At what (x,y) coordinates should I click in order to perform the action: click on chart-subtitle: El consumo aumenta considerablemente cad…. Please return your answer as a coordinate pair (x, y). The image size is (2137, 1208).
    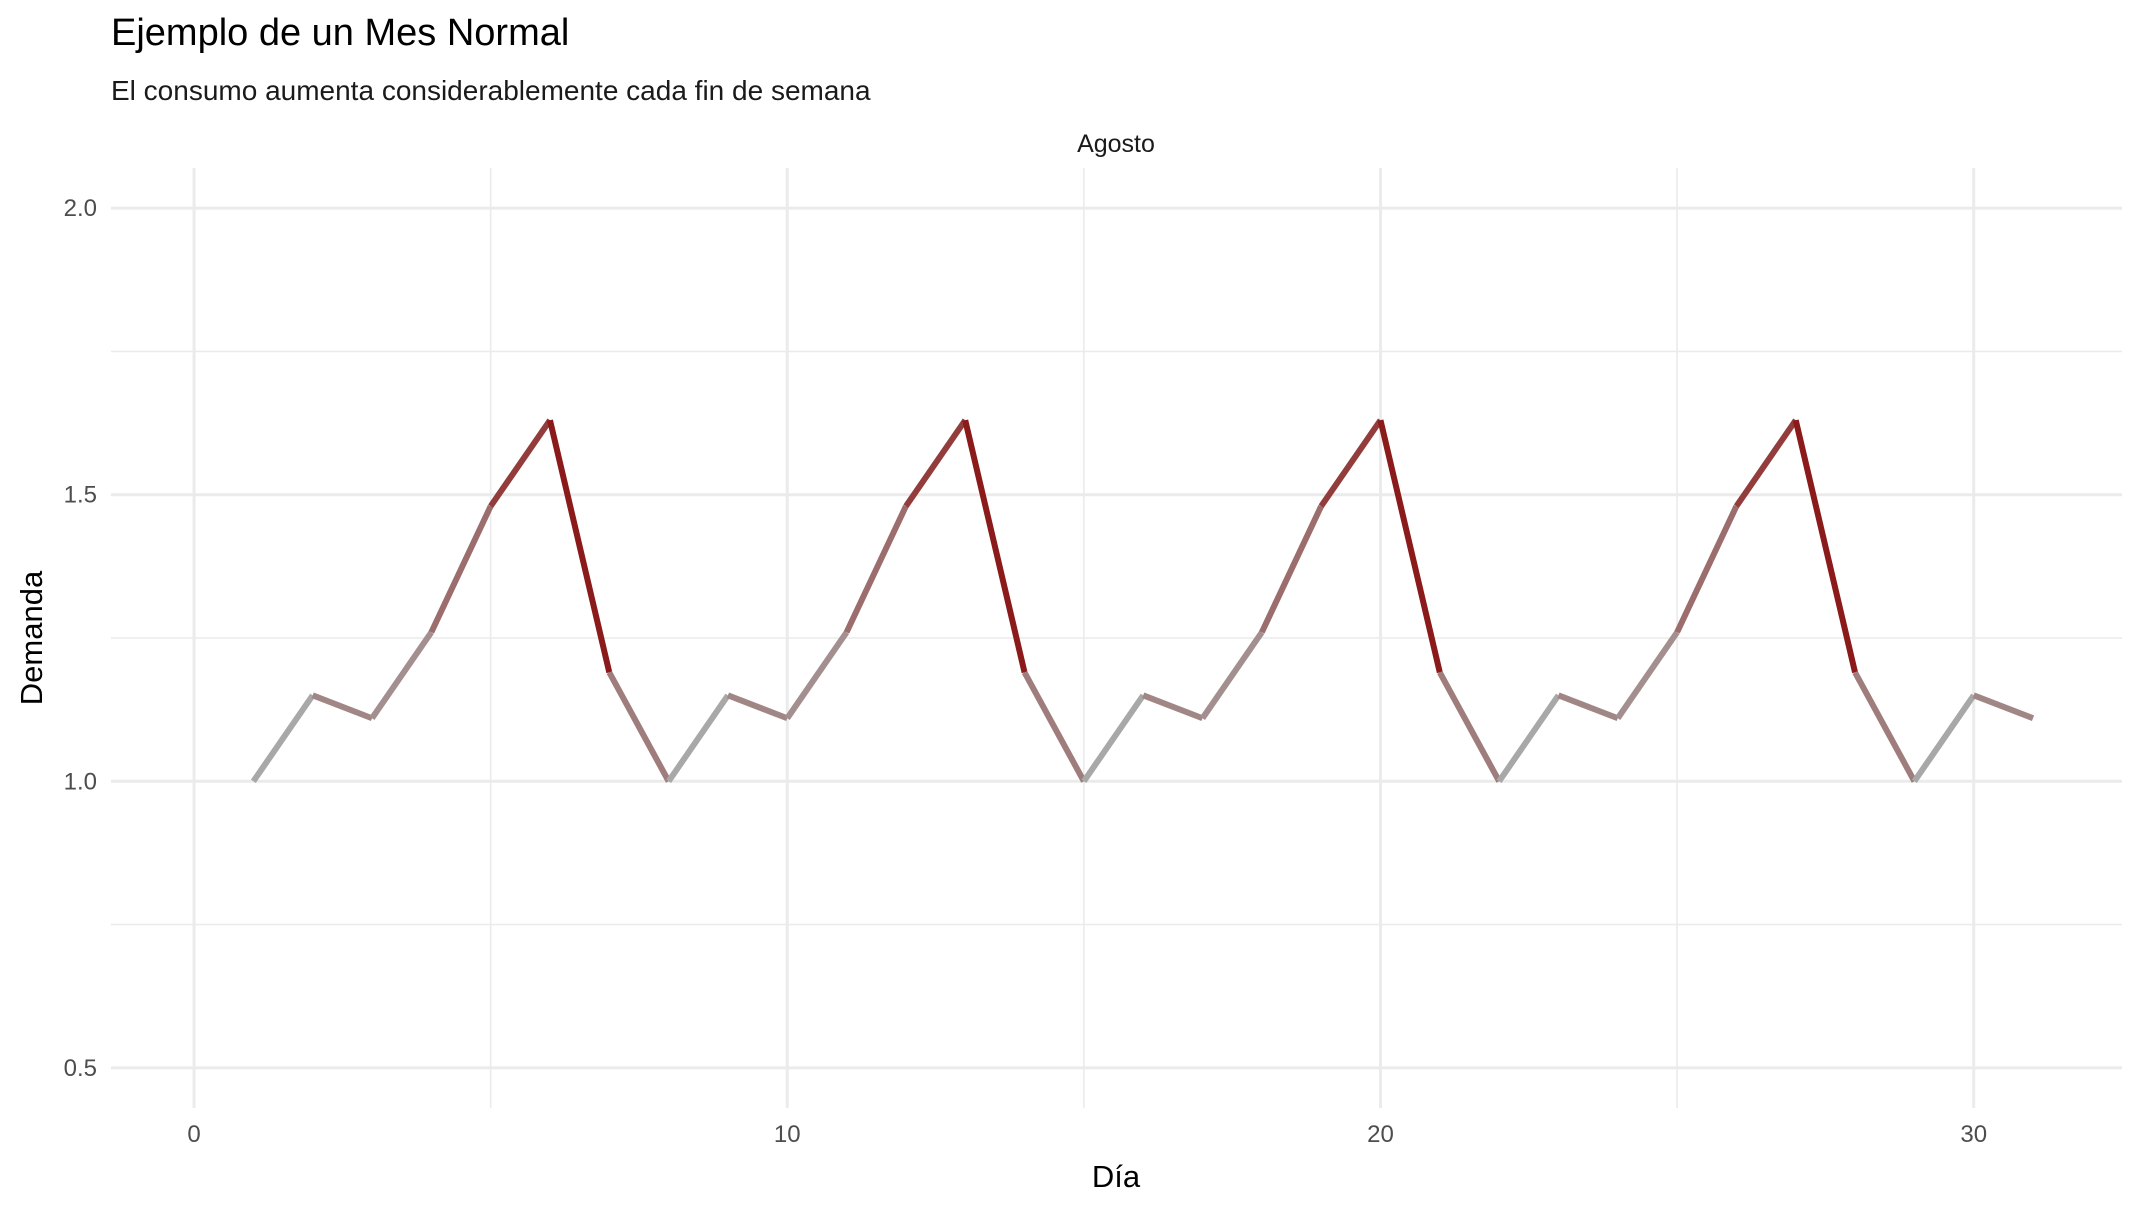
    Looking at the image, I should click on (491, 90).